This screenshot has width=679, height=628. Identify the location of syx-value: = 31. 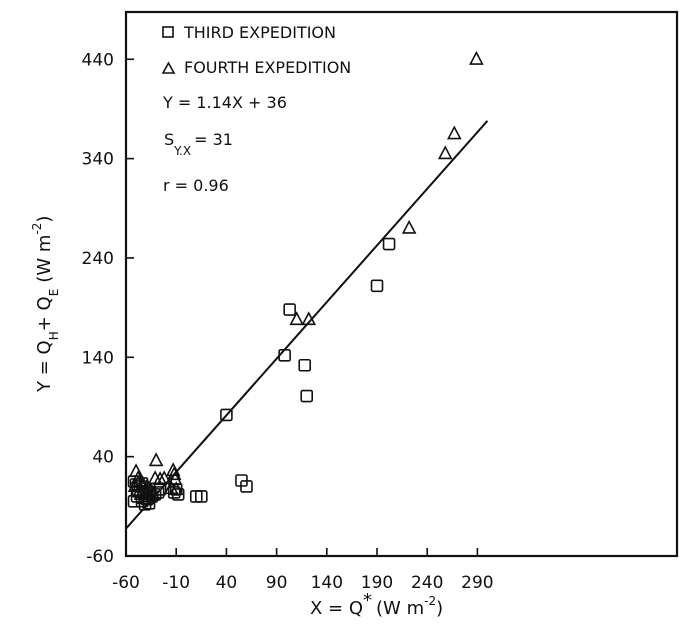
(213, 139).